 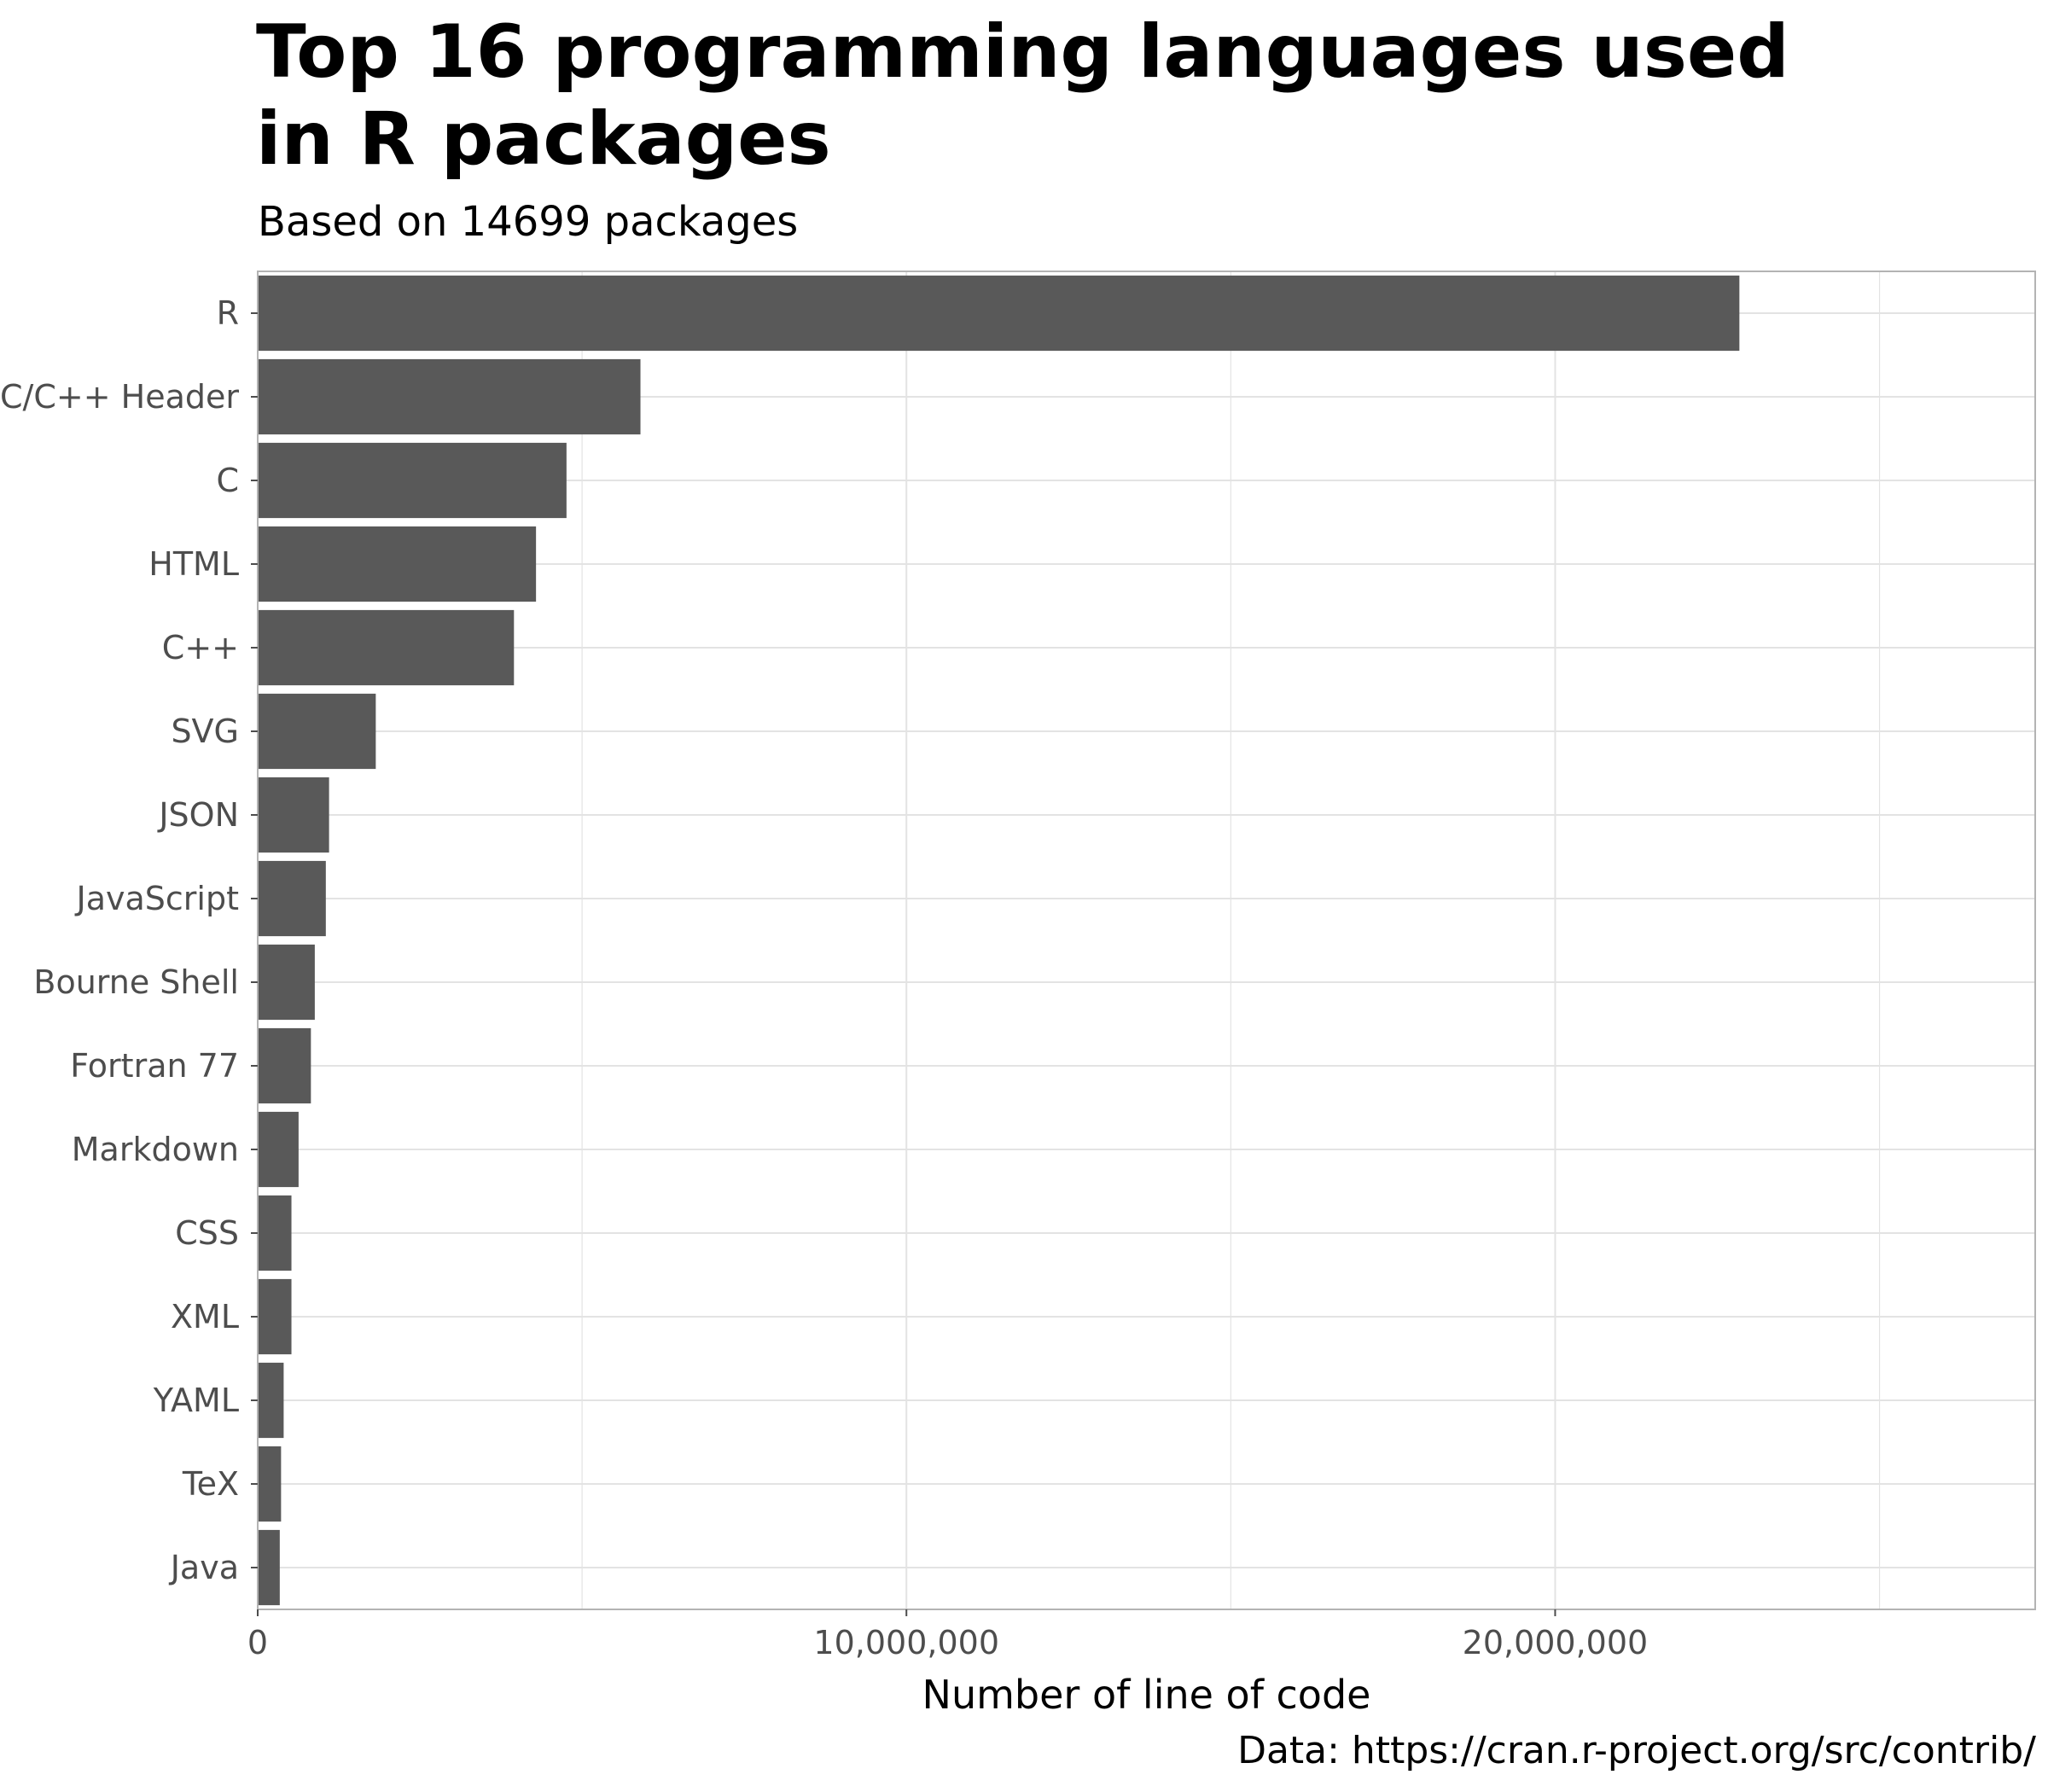 What do you see at coordinates (1556, 1642) in the screenshot?
I see `x-tick-label: 20,000,000` at bounding box center [1556, 1642].